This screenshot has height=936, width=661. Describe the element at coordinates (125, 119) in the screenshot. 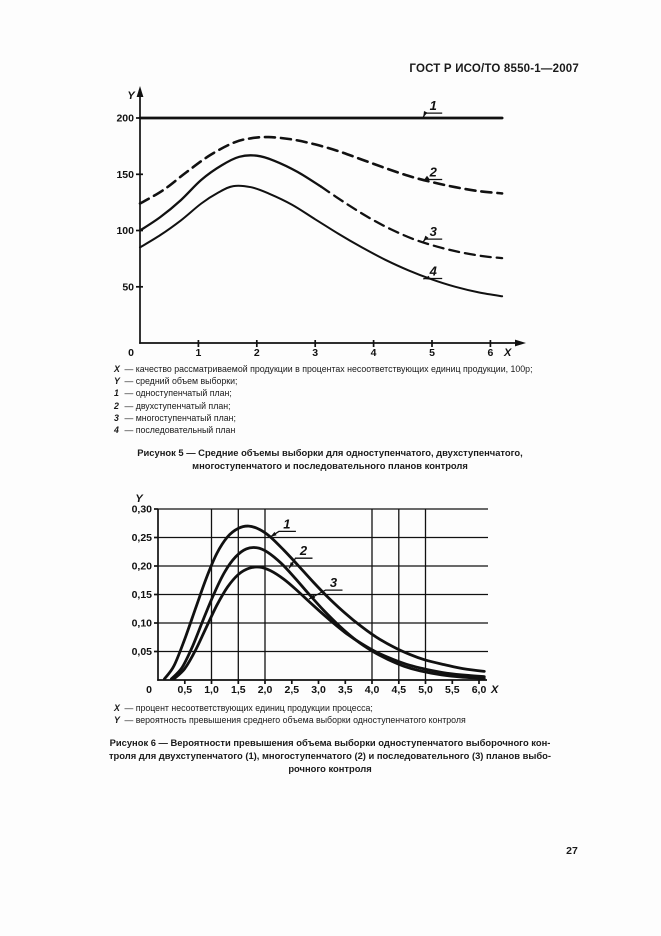

I see `y-tick-label: 200` at that location.